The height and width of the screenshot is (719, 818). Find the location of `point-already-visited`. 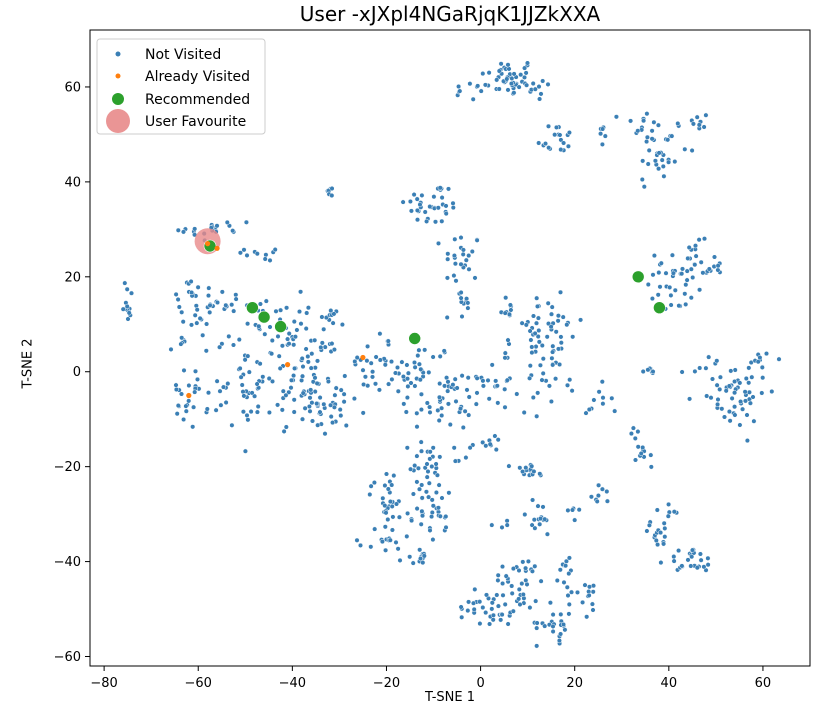

point-already-visited is located at coordinates (208, 244).